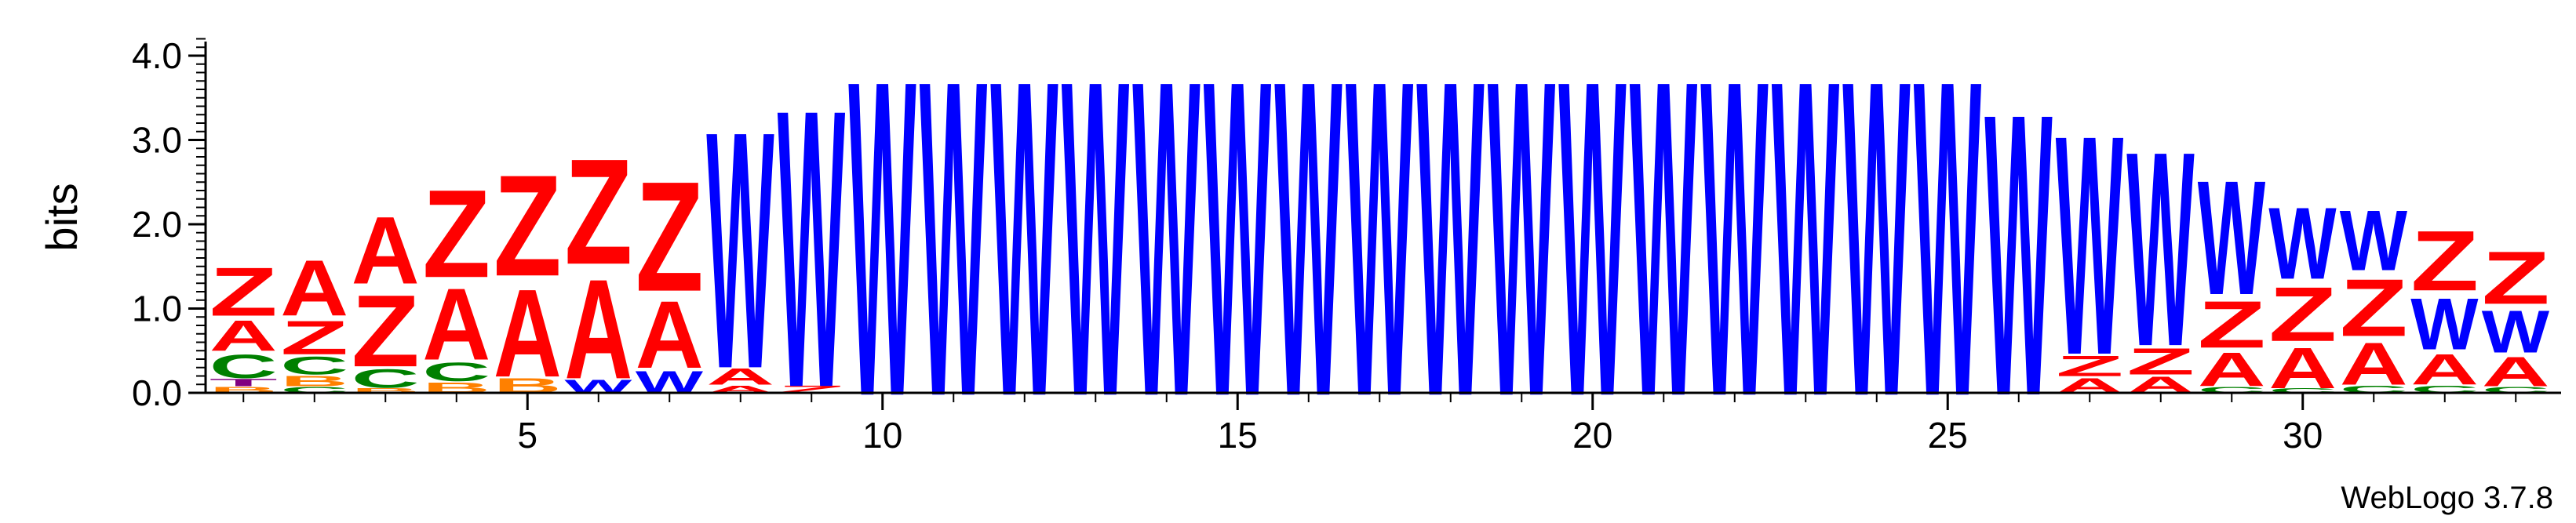 The height and width of the screenshot is (523, 2576). I want to click on x-tick-label: 5, so click(527, 435).